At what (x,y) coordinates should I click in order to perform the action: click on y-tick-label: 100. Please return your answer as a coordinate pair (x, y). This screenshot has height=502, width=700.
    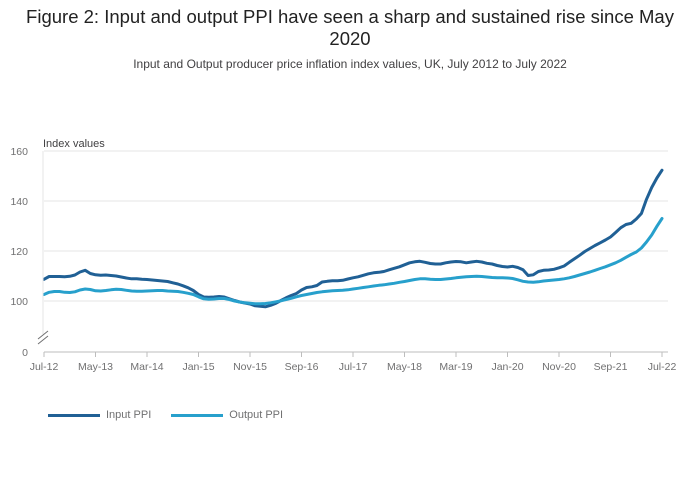
    Looking at the image, I should click on (19, 302).